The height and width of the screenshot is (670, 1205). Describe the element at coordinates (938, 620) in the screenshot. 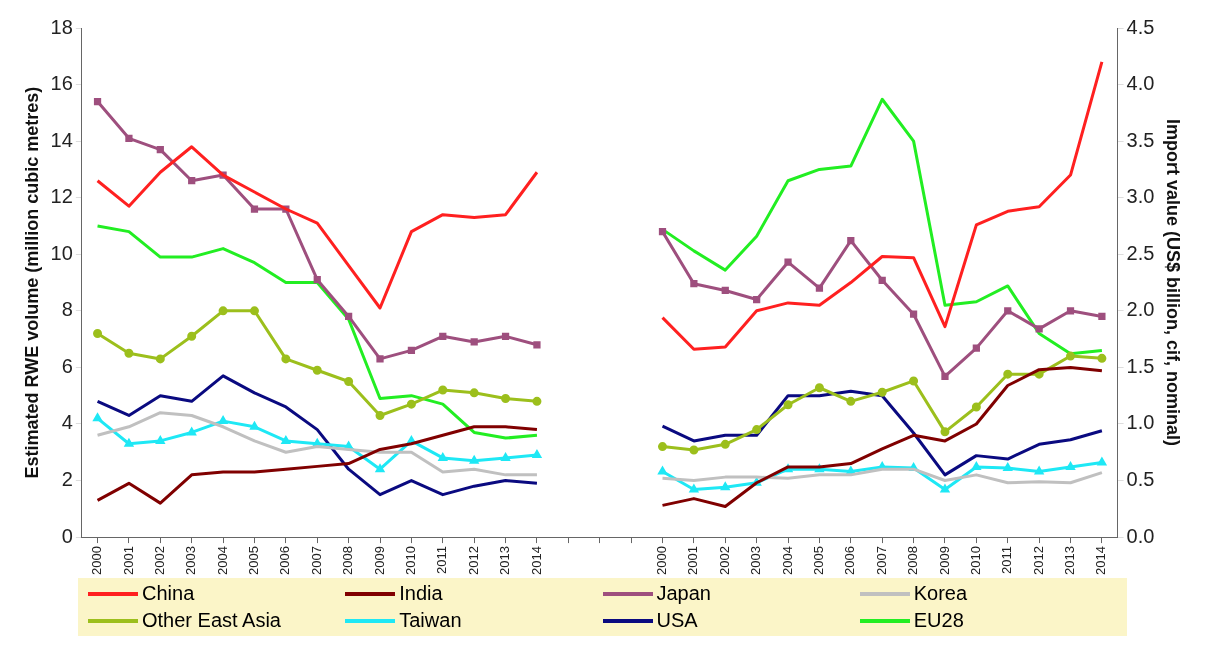

I see `legend-label: EU28` at that location.